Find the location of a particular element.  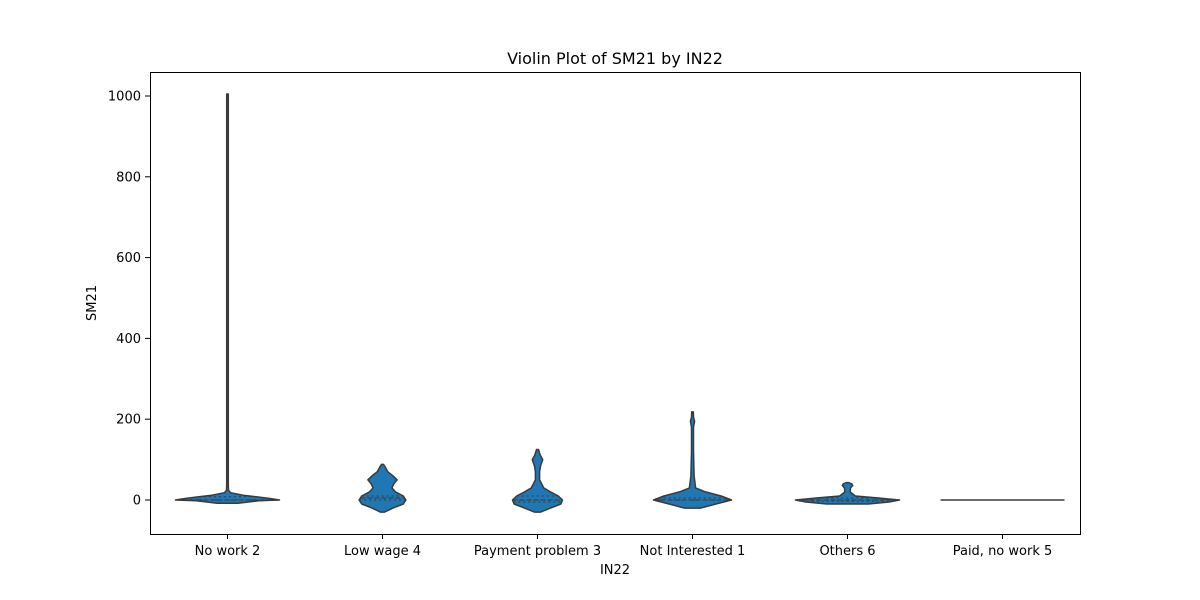

x-tick-label: Paid, no work 5 is located at coordinates (1003, 551).